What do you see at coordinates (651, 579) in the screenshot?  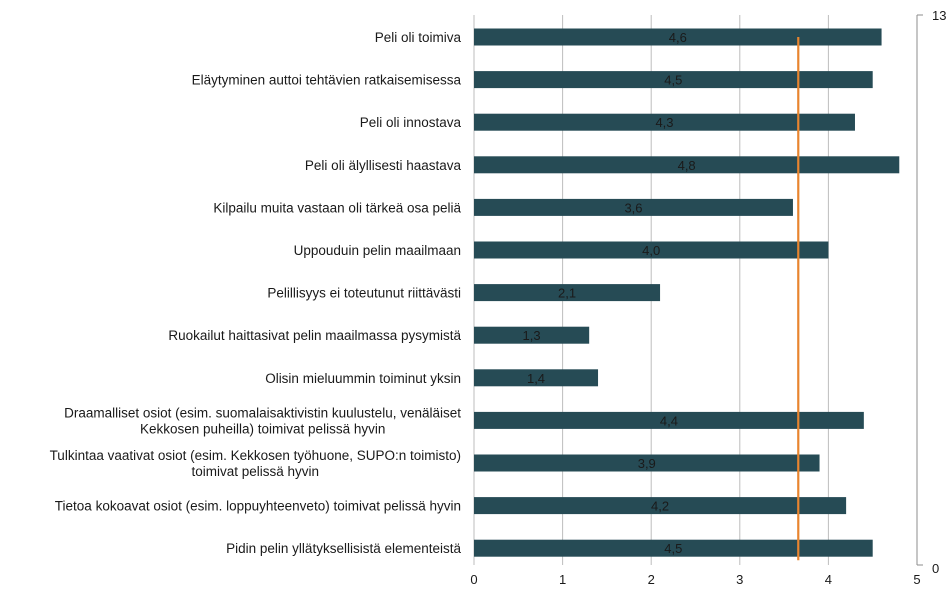 I see `x-tick-label: 2` at bounding box center [651, 579].